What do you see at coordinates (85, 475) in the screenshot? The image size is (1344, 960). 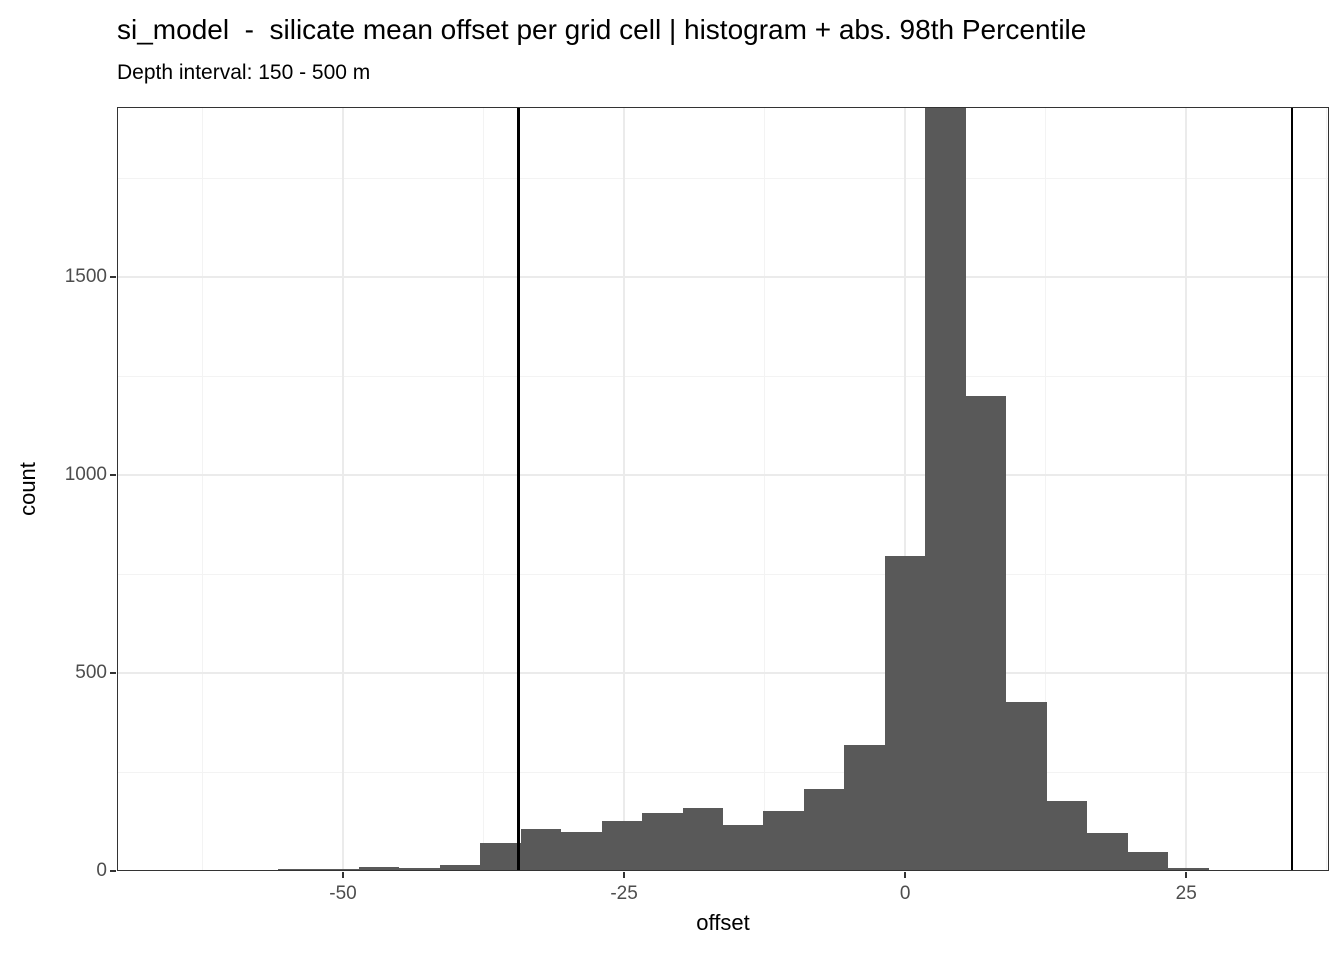 I see `y-tick-label: 1000` at bounding box center [85, 475].